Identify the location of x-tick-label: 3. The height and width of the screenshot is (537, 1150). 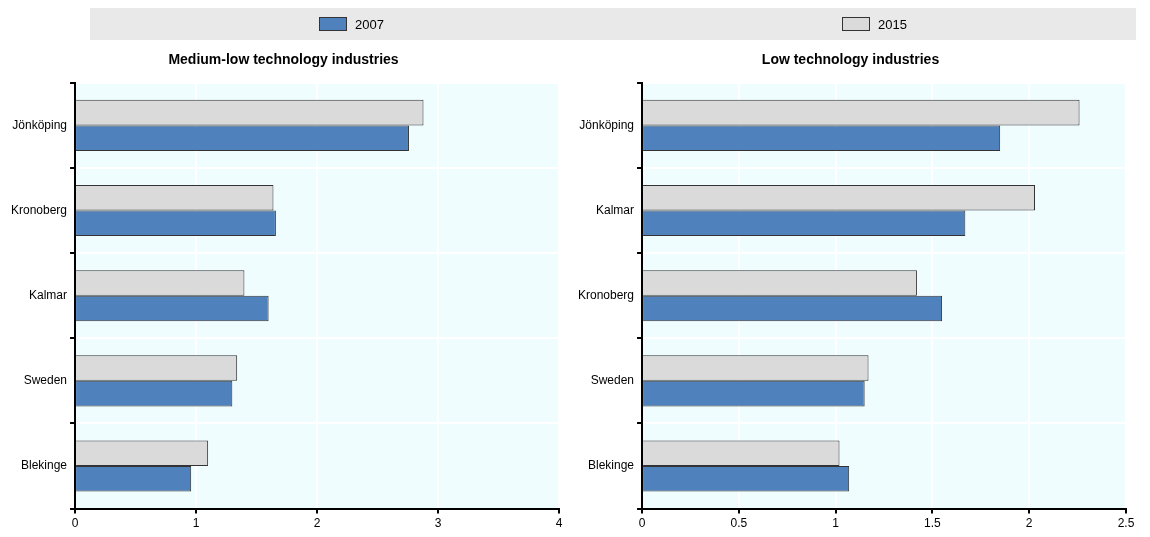
(438, 523).